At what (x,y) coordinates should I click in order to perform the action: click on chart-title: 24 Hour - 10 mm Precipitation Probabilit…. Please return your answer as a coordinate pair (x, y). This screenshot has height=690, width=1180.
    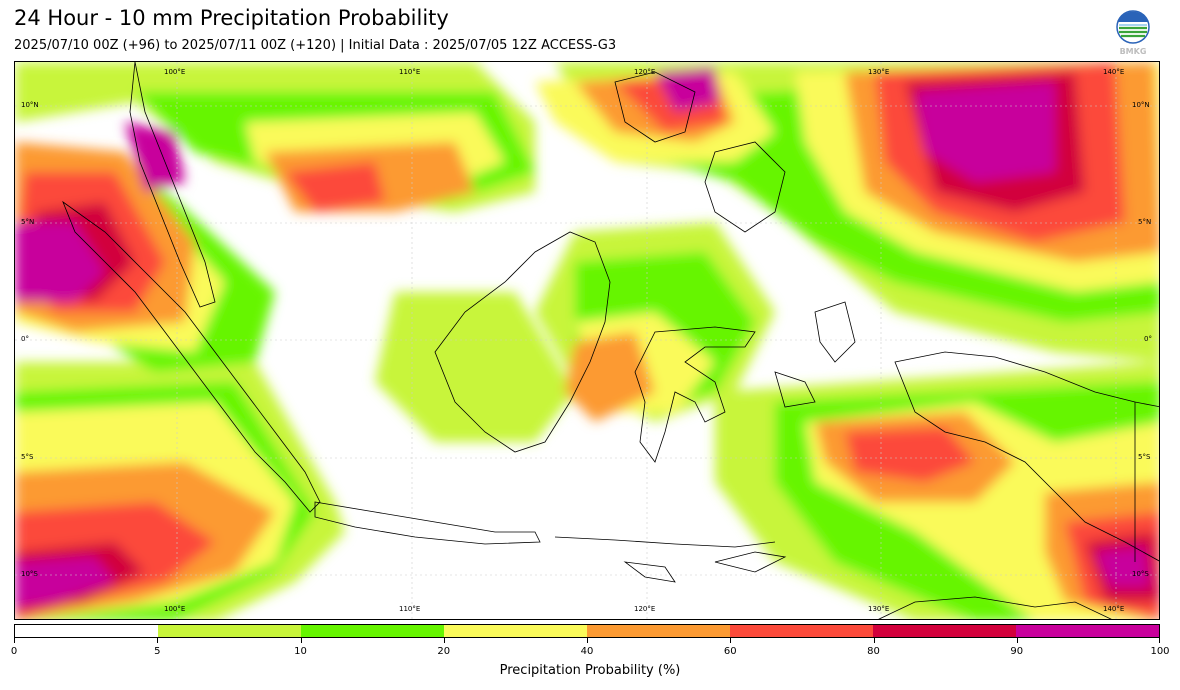
    Looking at the image, I should click on (231, 18).